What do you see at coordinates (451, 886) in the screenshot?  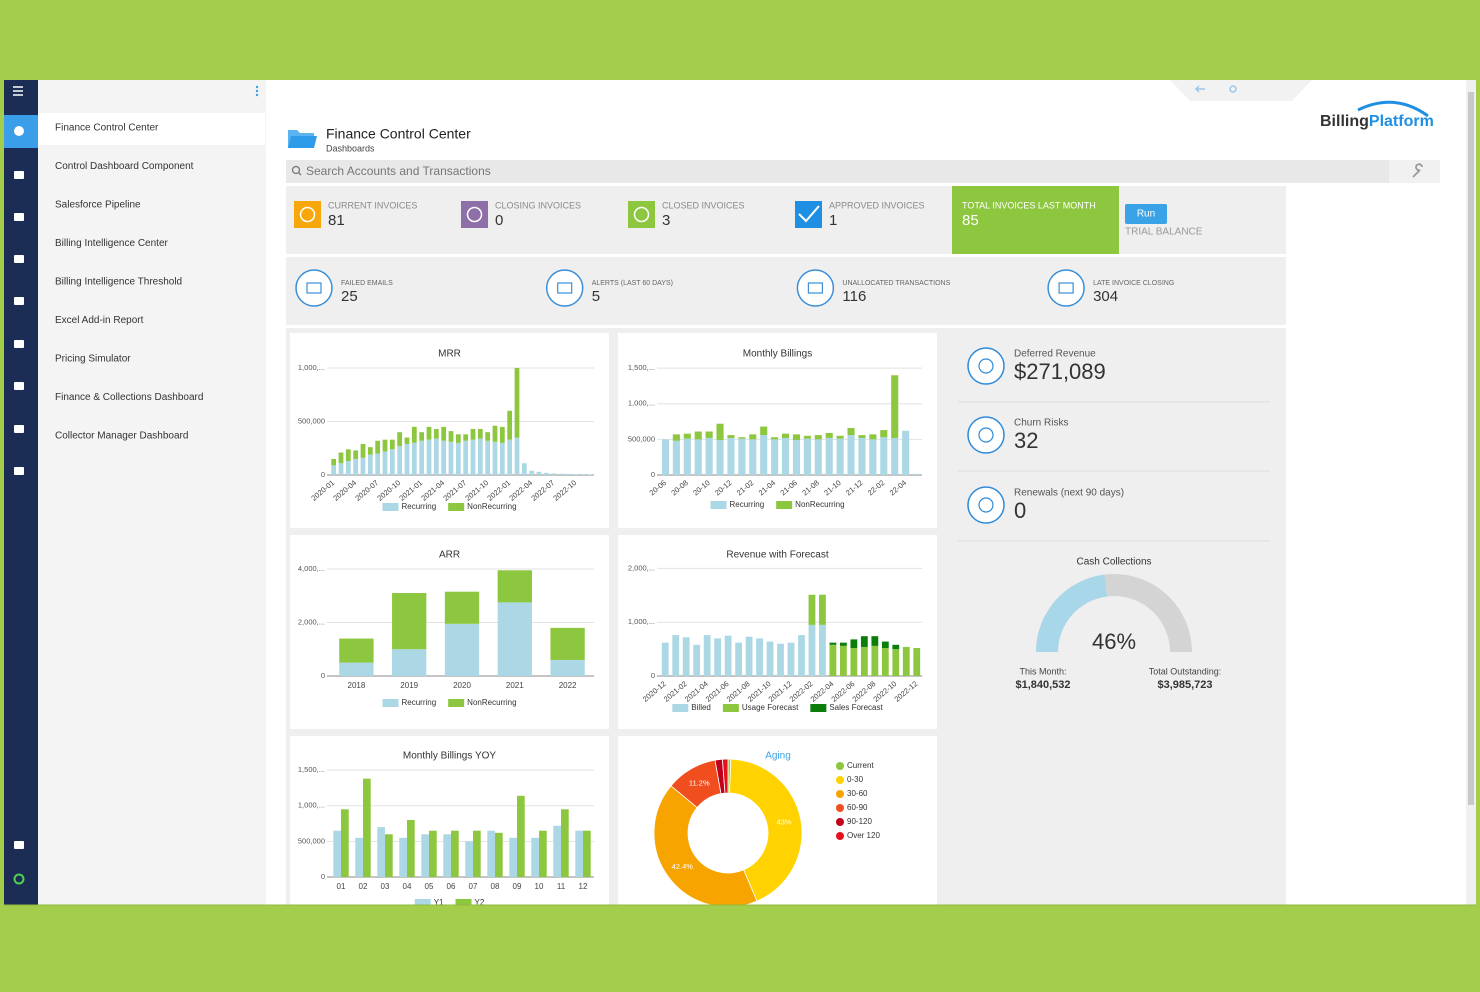 I see `x-tick-label: 06` at bounding box center [451, 886].